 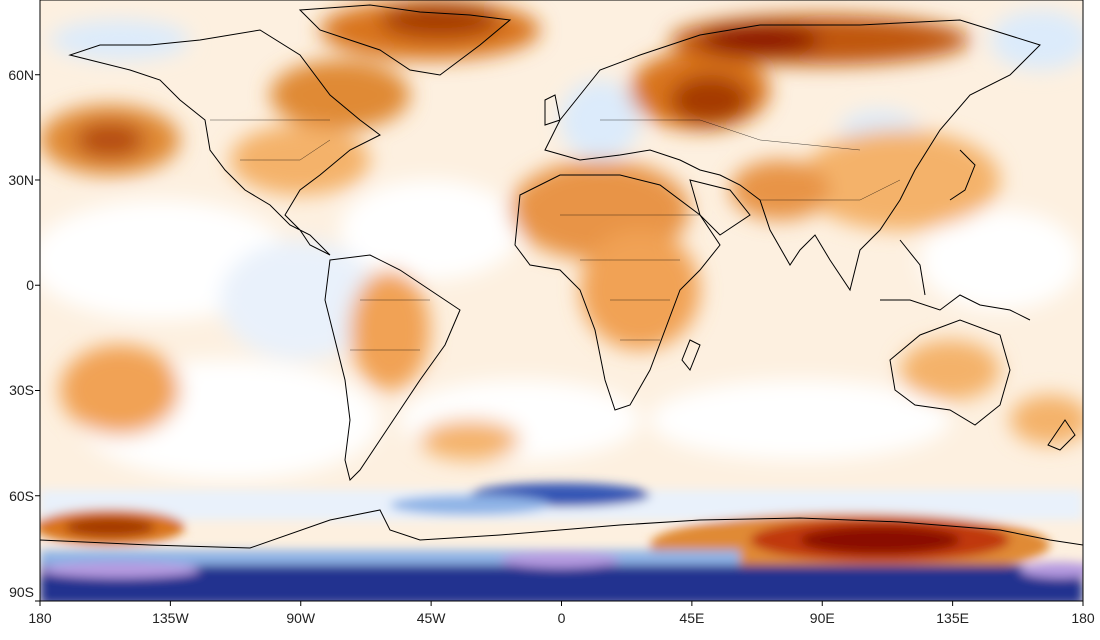 What do you see at coordinates (170, 618) in the screenshot?
I see `lon-tick-label: 135W` at bounding box center [170, 618].